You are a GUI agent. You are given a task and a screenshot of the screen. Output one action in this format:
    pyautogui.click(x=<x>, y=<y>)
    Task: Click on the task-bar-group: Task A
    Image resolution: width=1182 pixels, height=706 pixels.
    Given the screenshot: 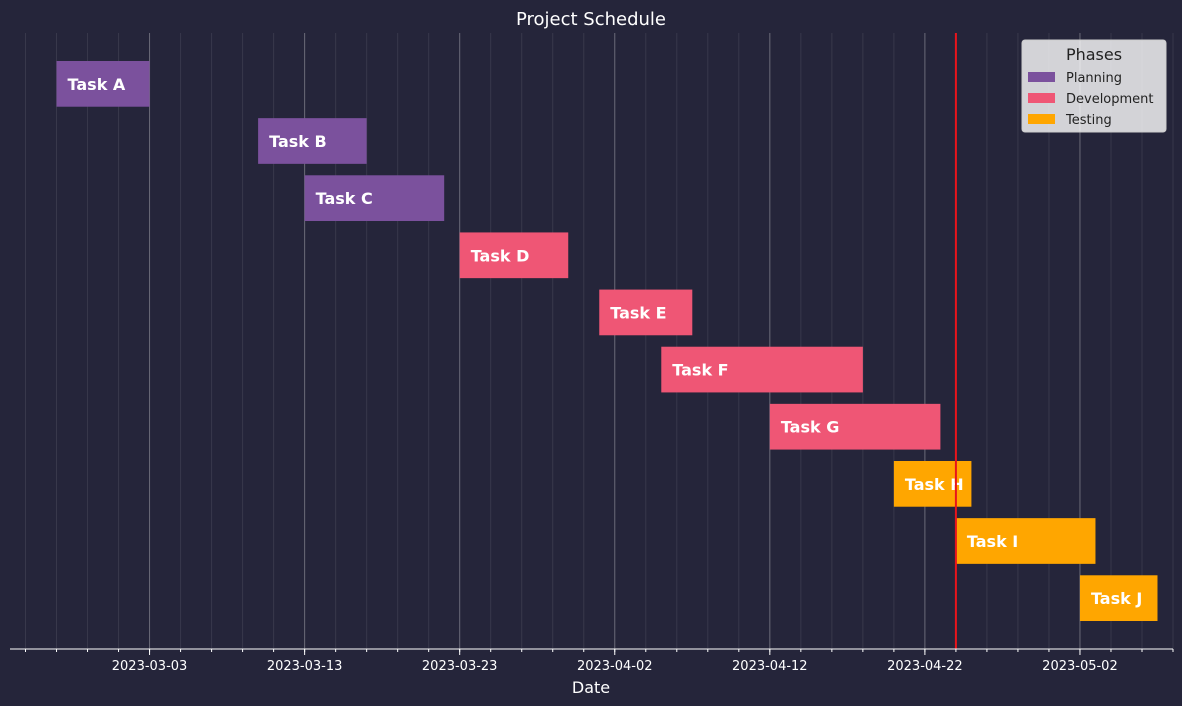 What is the action you would take?
    pyautogui.click(x=103, y=84)
    